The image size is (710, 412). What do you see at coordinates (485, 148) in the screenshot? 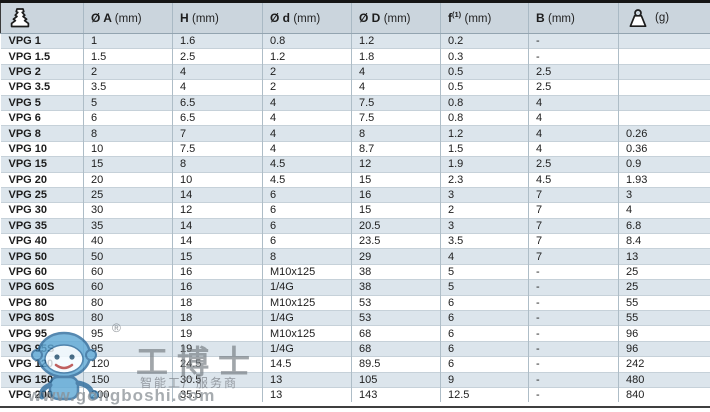
I see `value-cell: 1.5` at bounding box center [485, 148].